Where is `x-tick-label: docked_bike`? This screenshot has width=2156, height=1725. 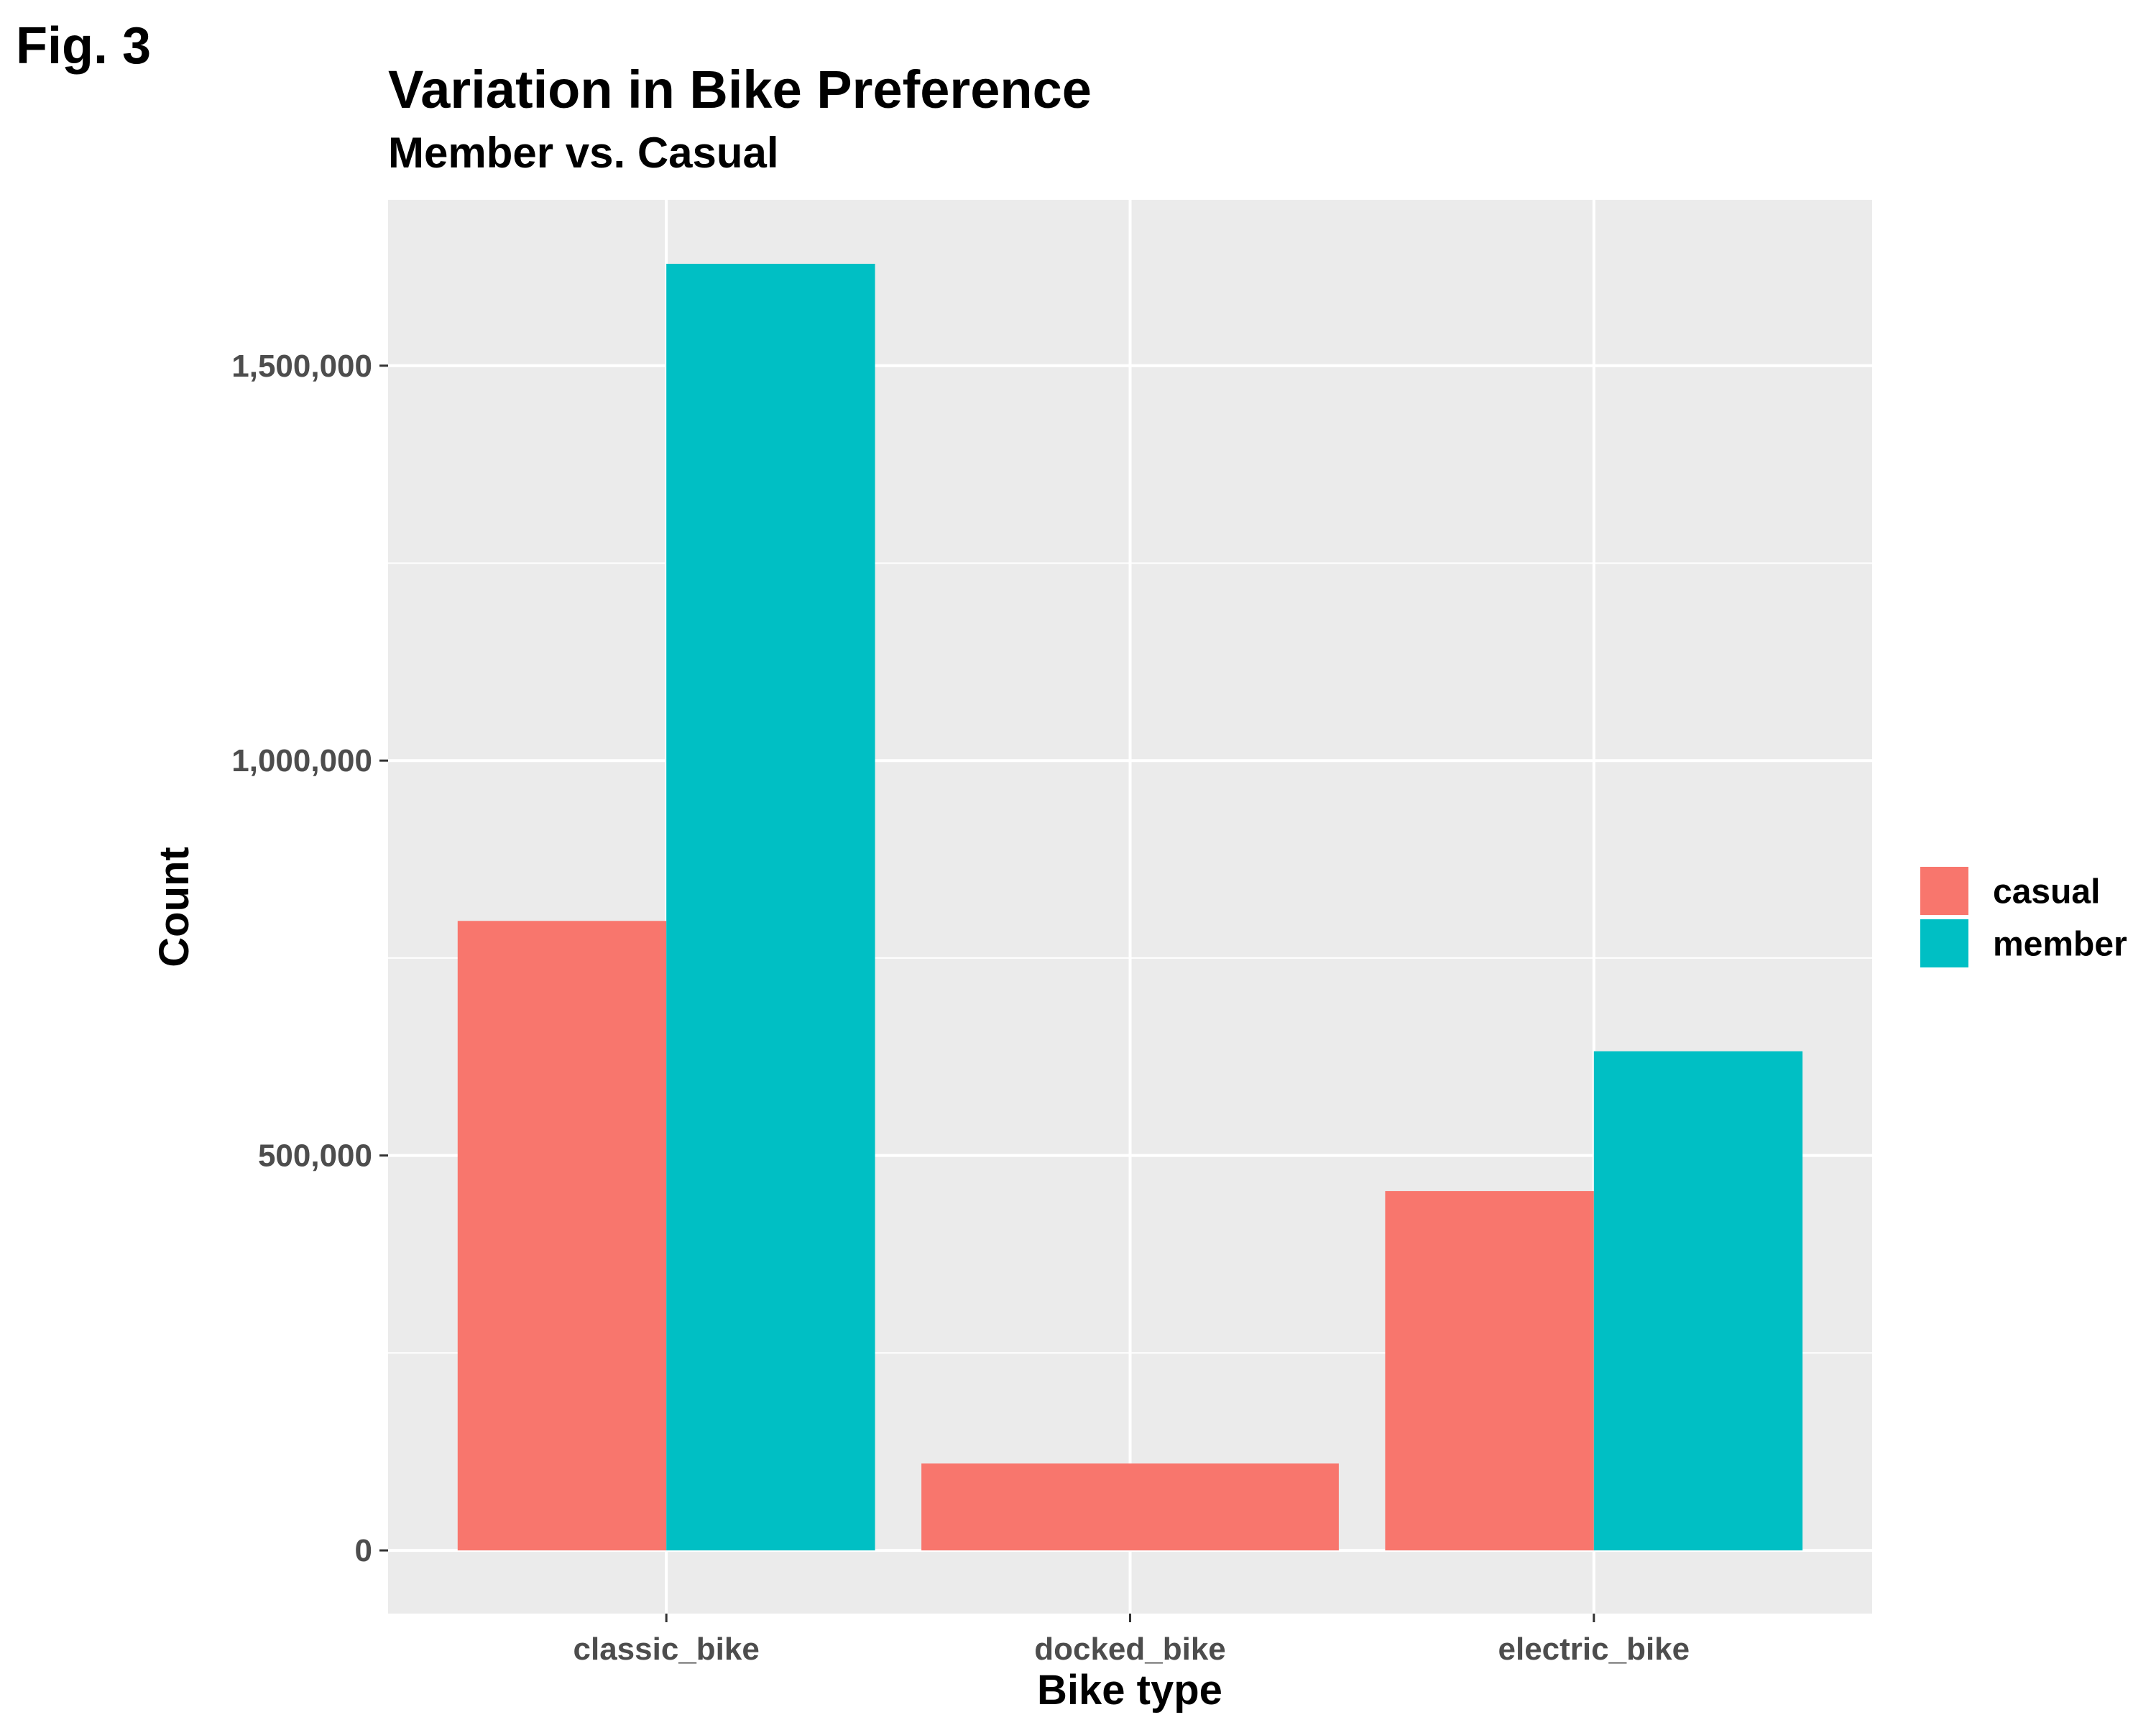
x-tick-label: docked_bike is located at coordinates (1130, 1649).